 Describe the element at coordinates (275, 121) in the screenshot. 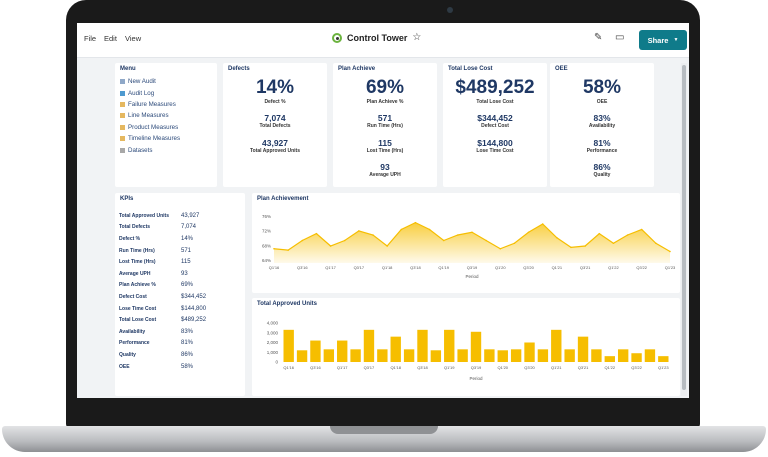

I see `total-defects-block: 7,074 Total Defects` at that location.